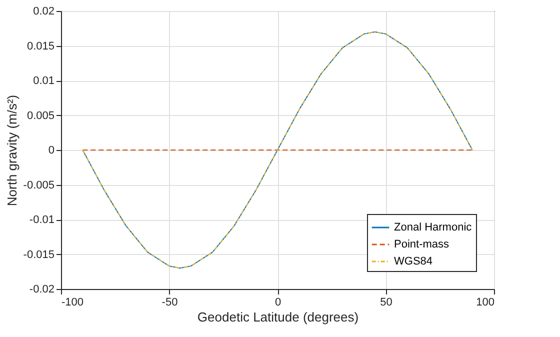 The height and width of the screenshot is (337, 560). Describe the element at coordinates (51, 150) in the screenshot. I see `y-tick-label: 0` at that location.